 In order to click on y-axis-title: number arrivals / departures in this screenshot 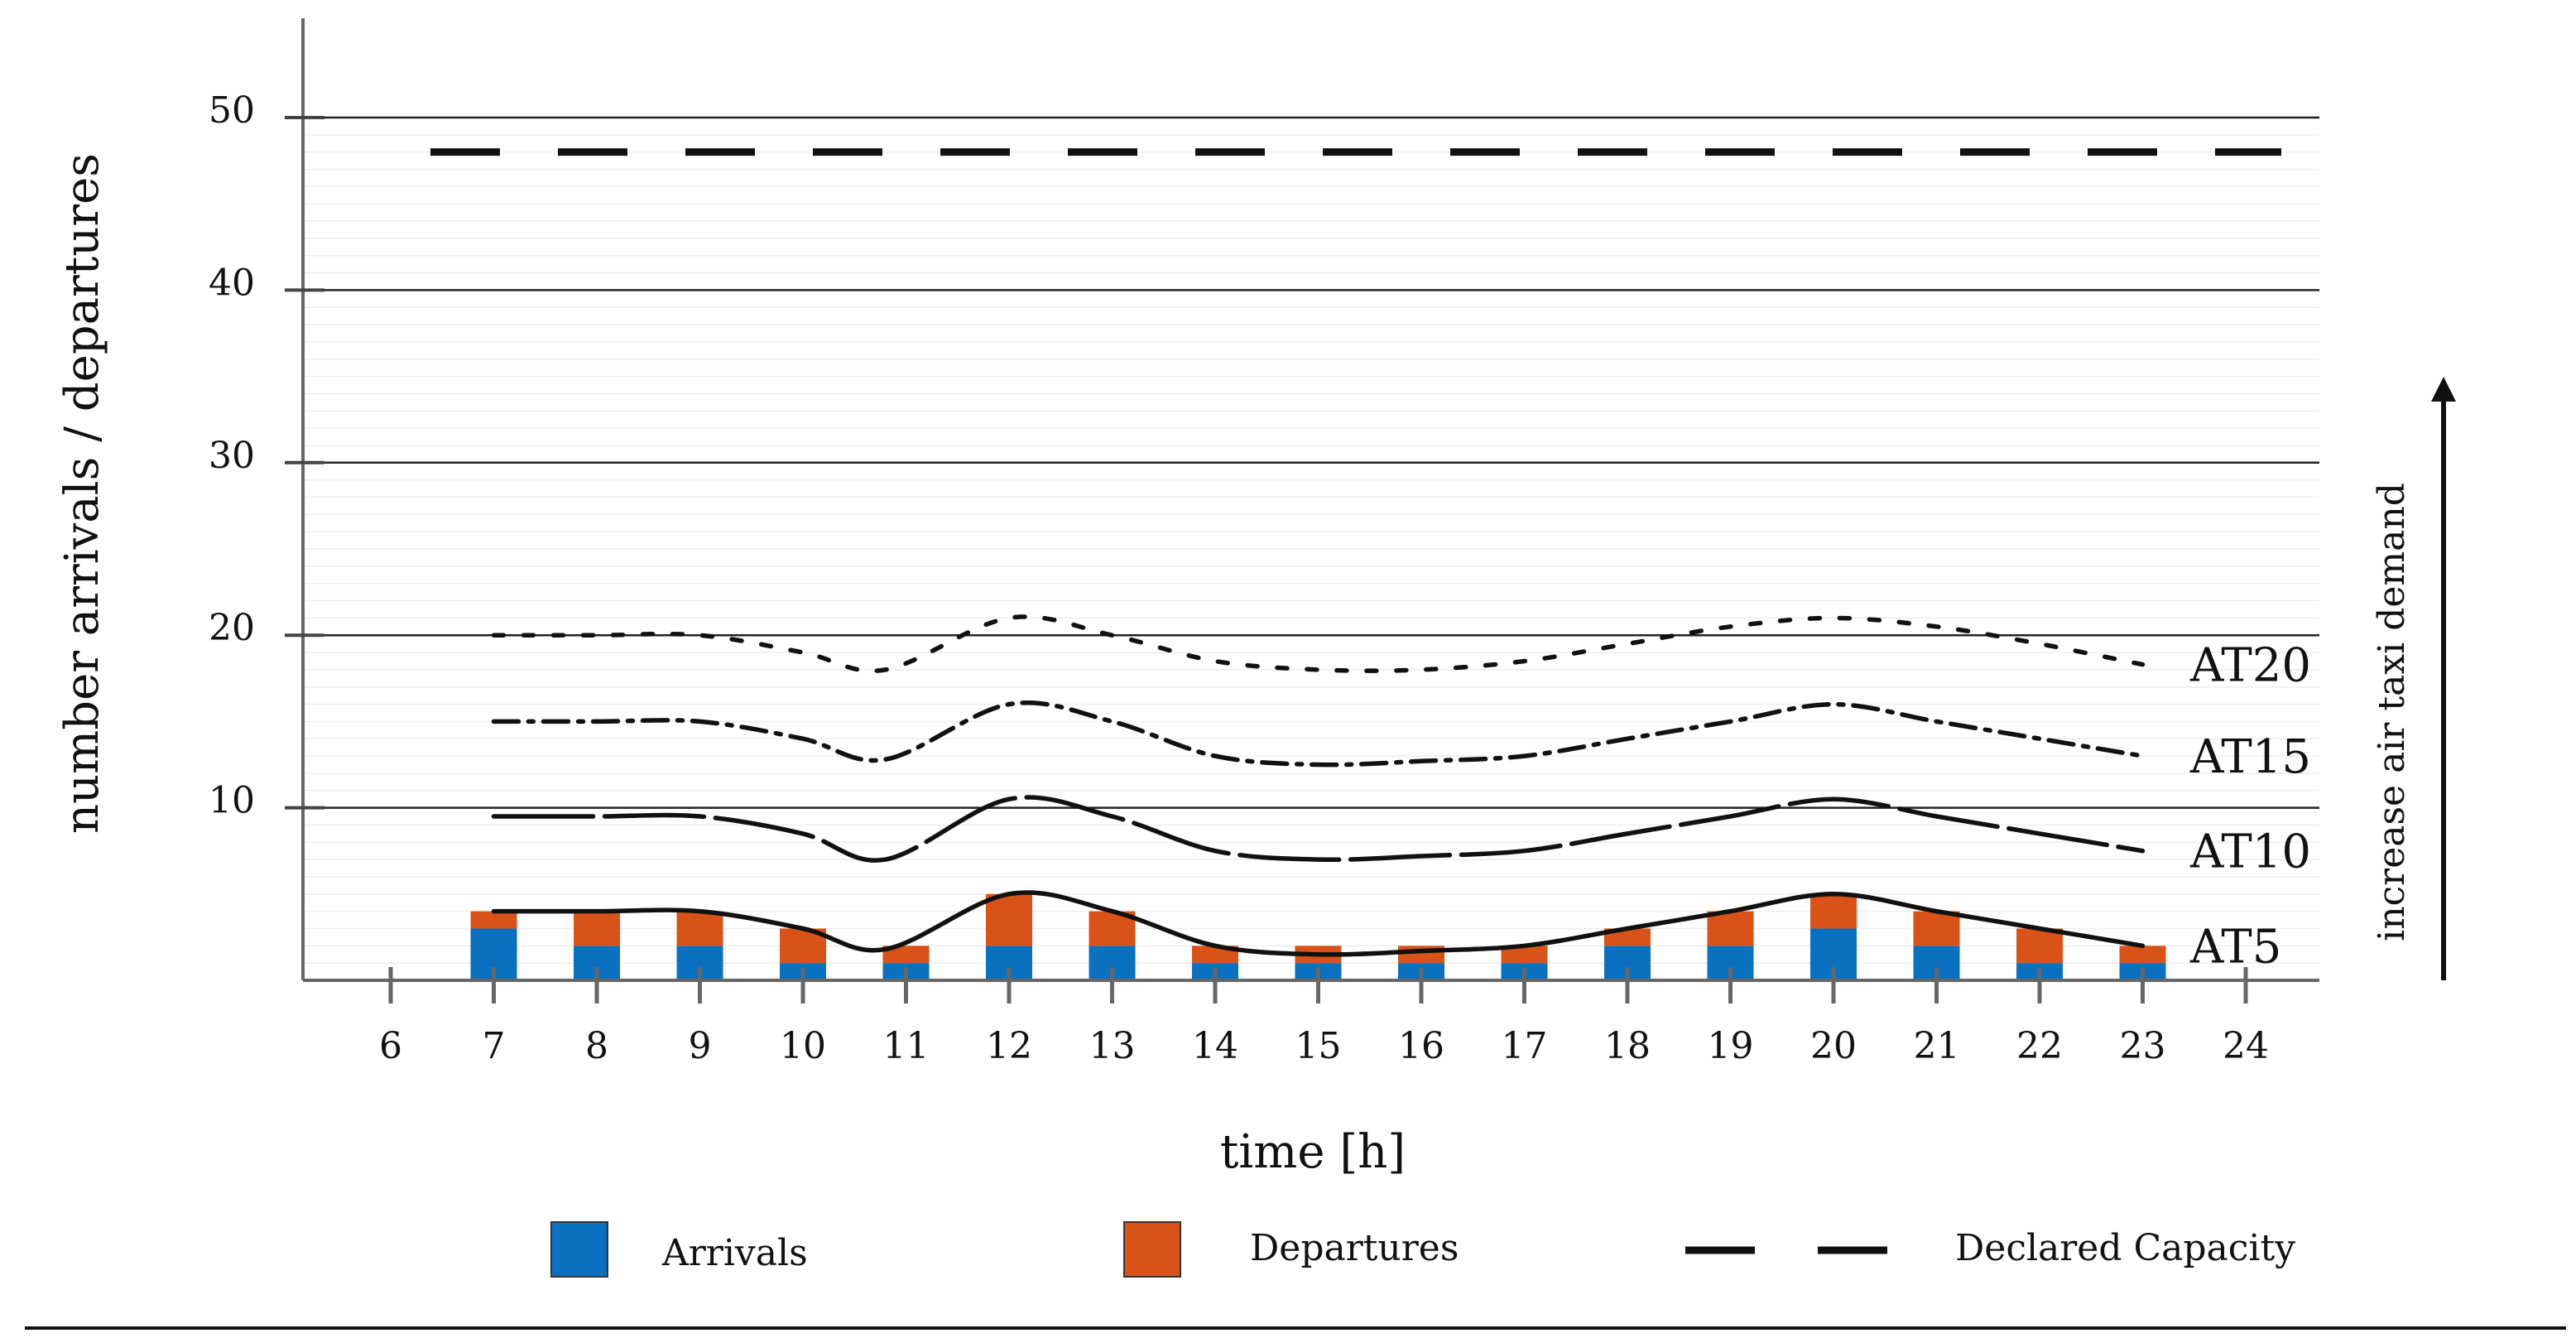, I will do `click(82, 493)`.